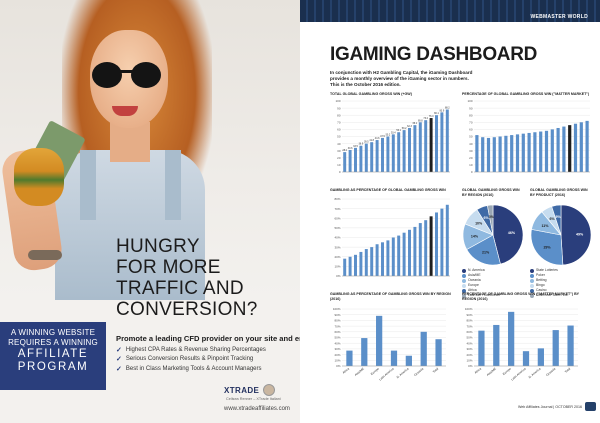 The height and width of the screenshot is (423, 600). What do you see at coordinates (420, 120) in the screenshot?
I see `data-label: 69.8` at bounding box center [420, 120].